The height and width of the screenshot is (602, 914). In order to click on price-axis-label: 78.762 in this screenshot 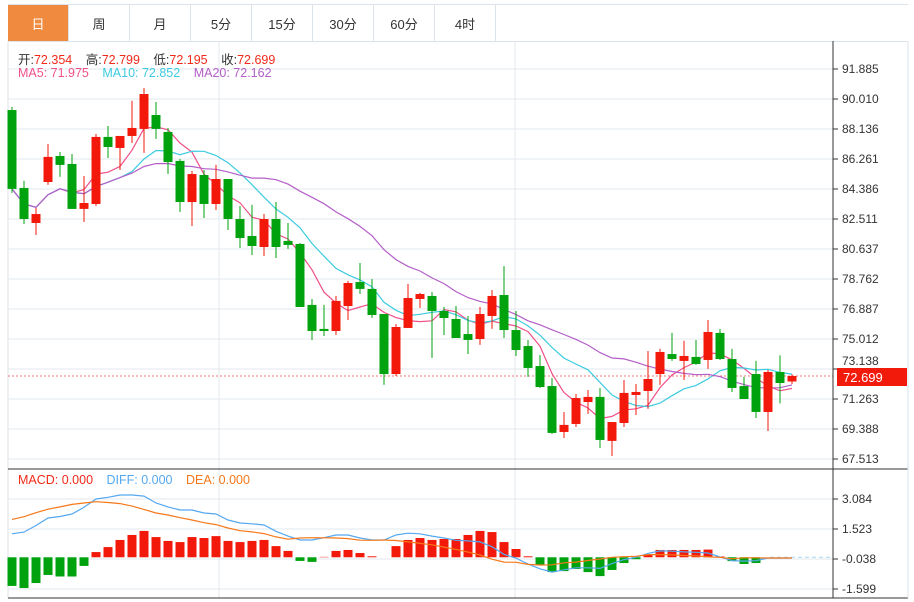, I will do `click(860, 279)`.